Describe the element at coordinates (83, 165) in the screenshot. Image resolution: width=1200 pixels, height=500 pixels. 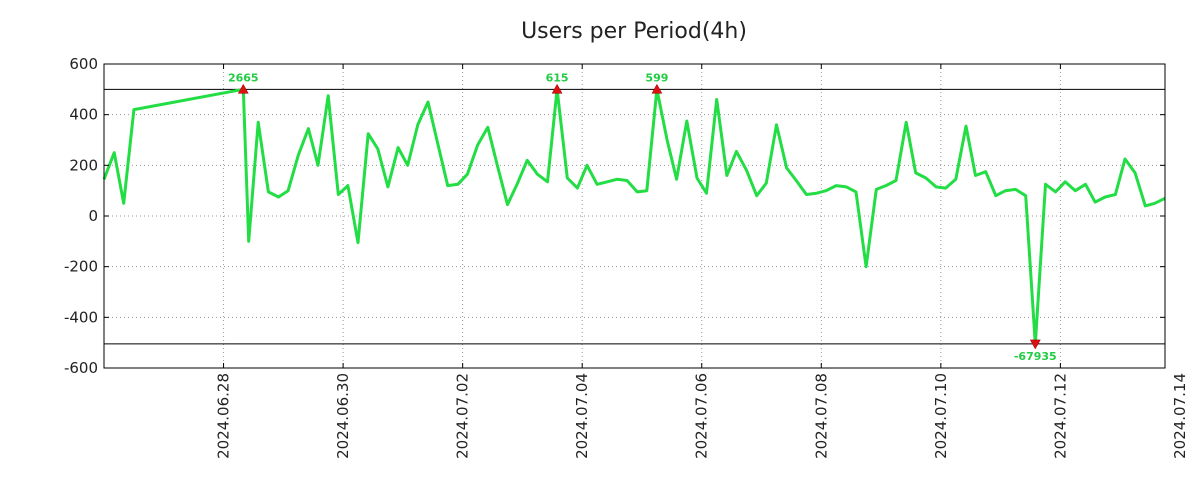
I see `y-tick-label: 200` at that location.